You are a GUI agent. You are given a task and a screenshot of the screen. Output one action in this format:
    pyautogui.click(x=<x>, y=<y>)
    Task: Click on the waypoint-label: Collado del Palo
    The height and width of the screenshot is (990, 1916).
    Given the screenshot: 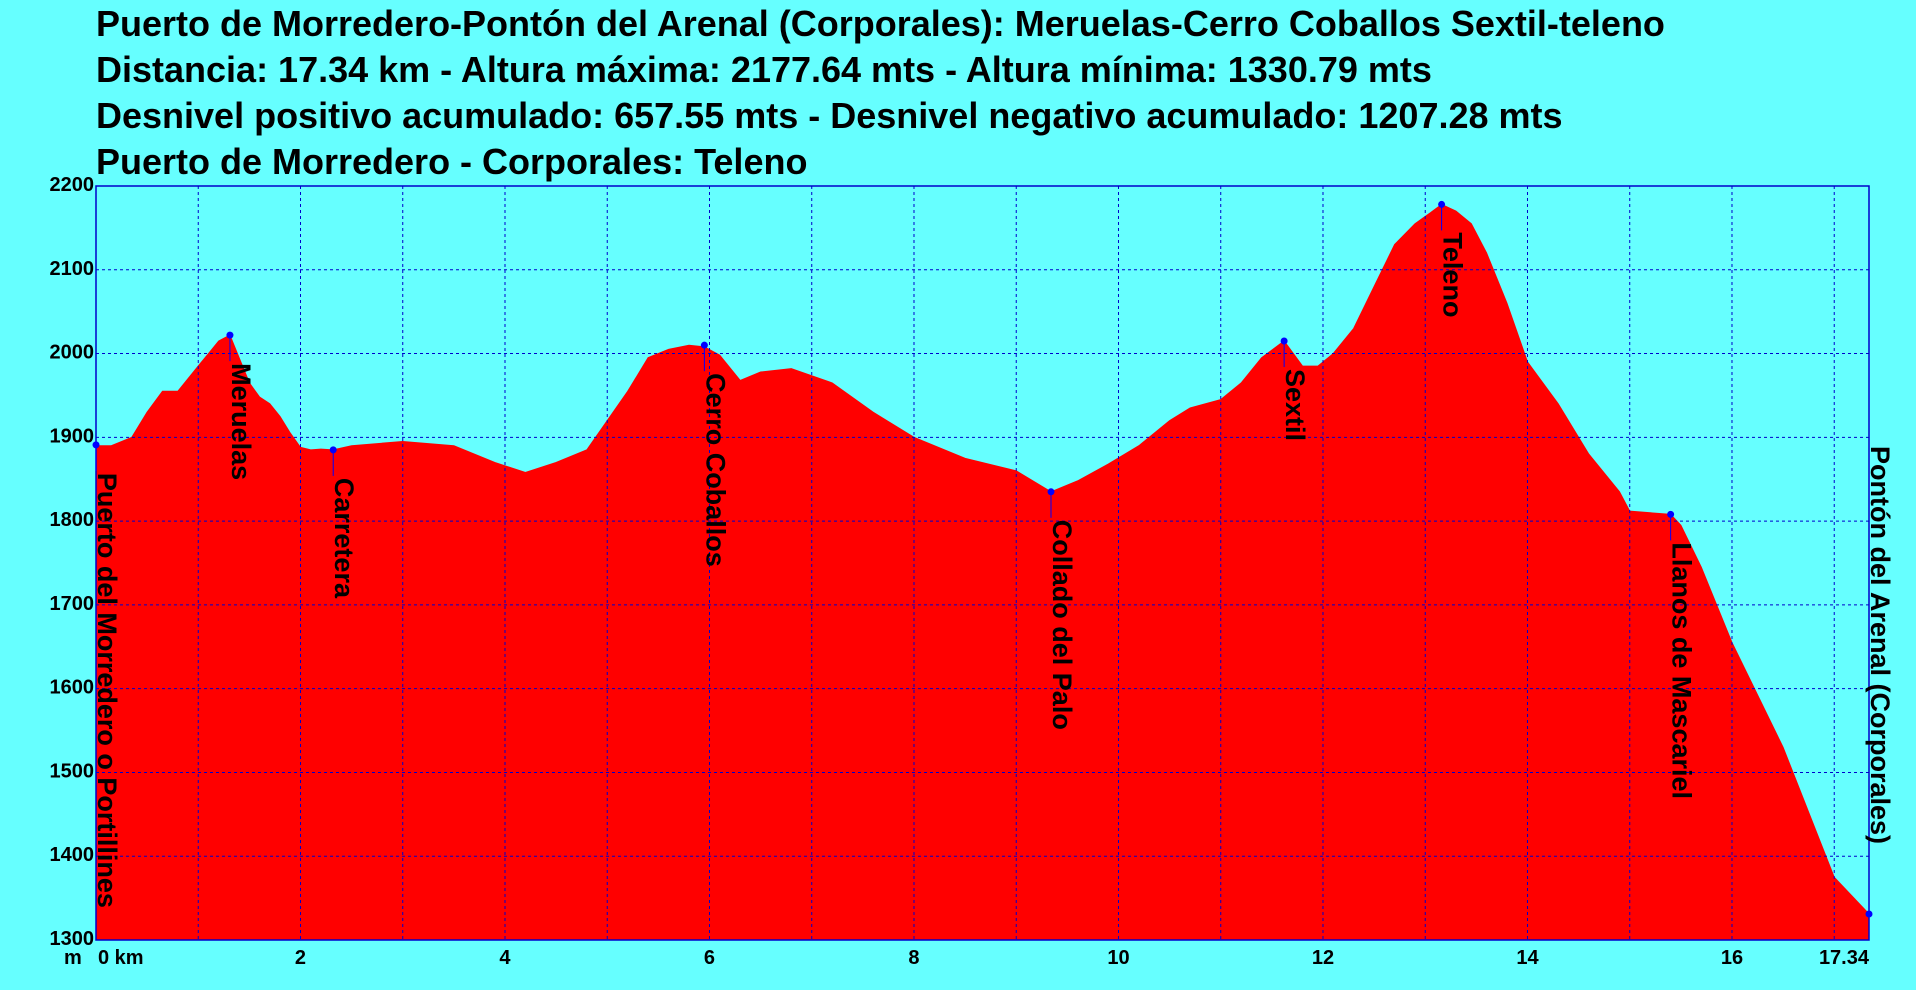 What is the action you would take?
    pyautogui.click(x=1062, y=625)
    